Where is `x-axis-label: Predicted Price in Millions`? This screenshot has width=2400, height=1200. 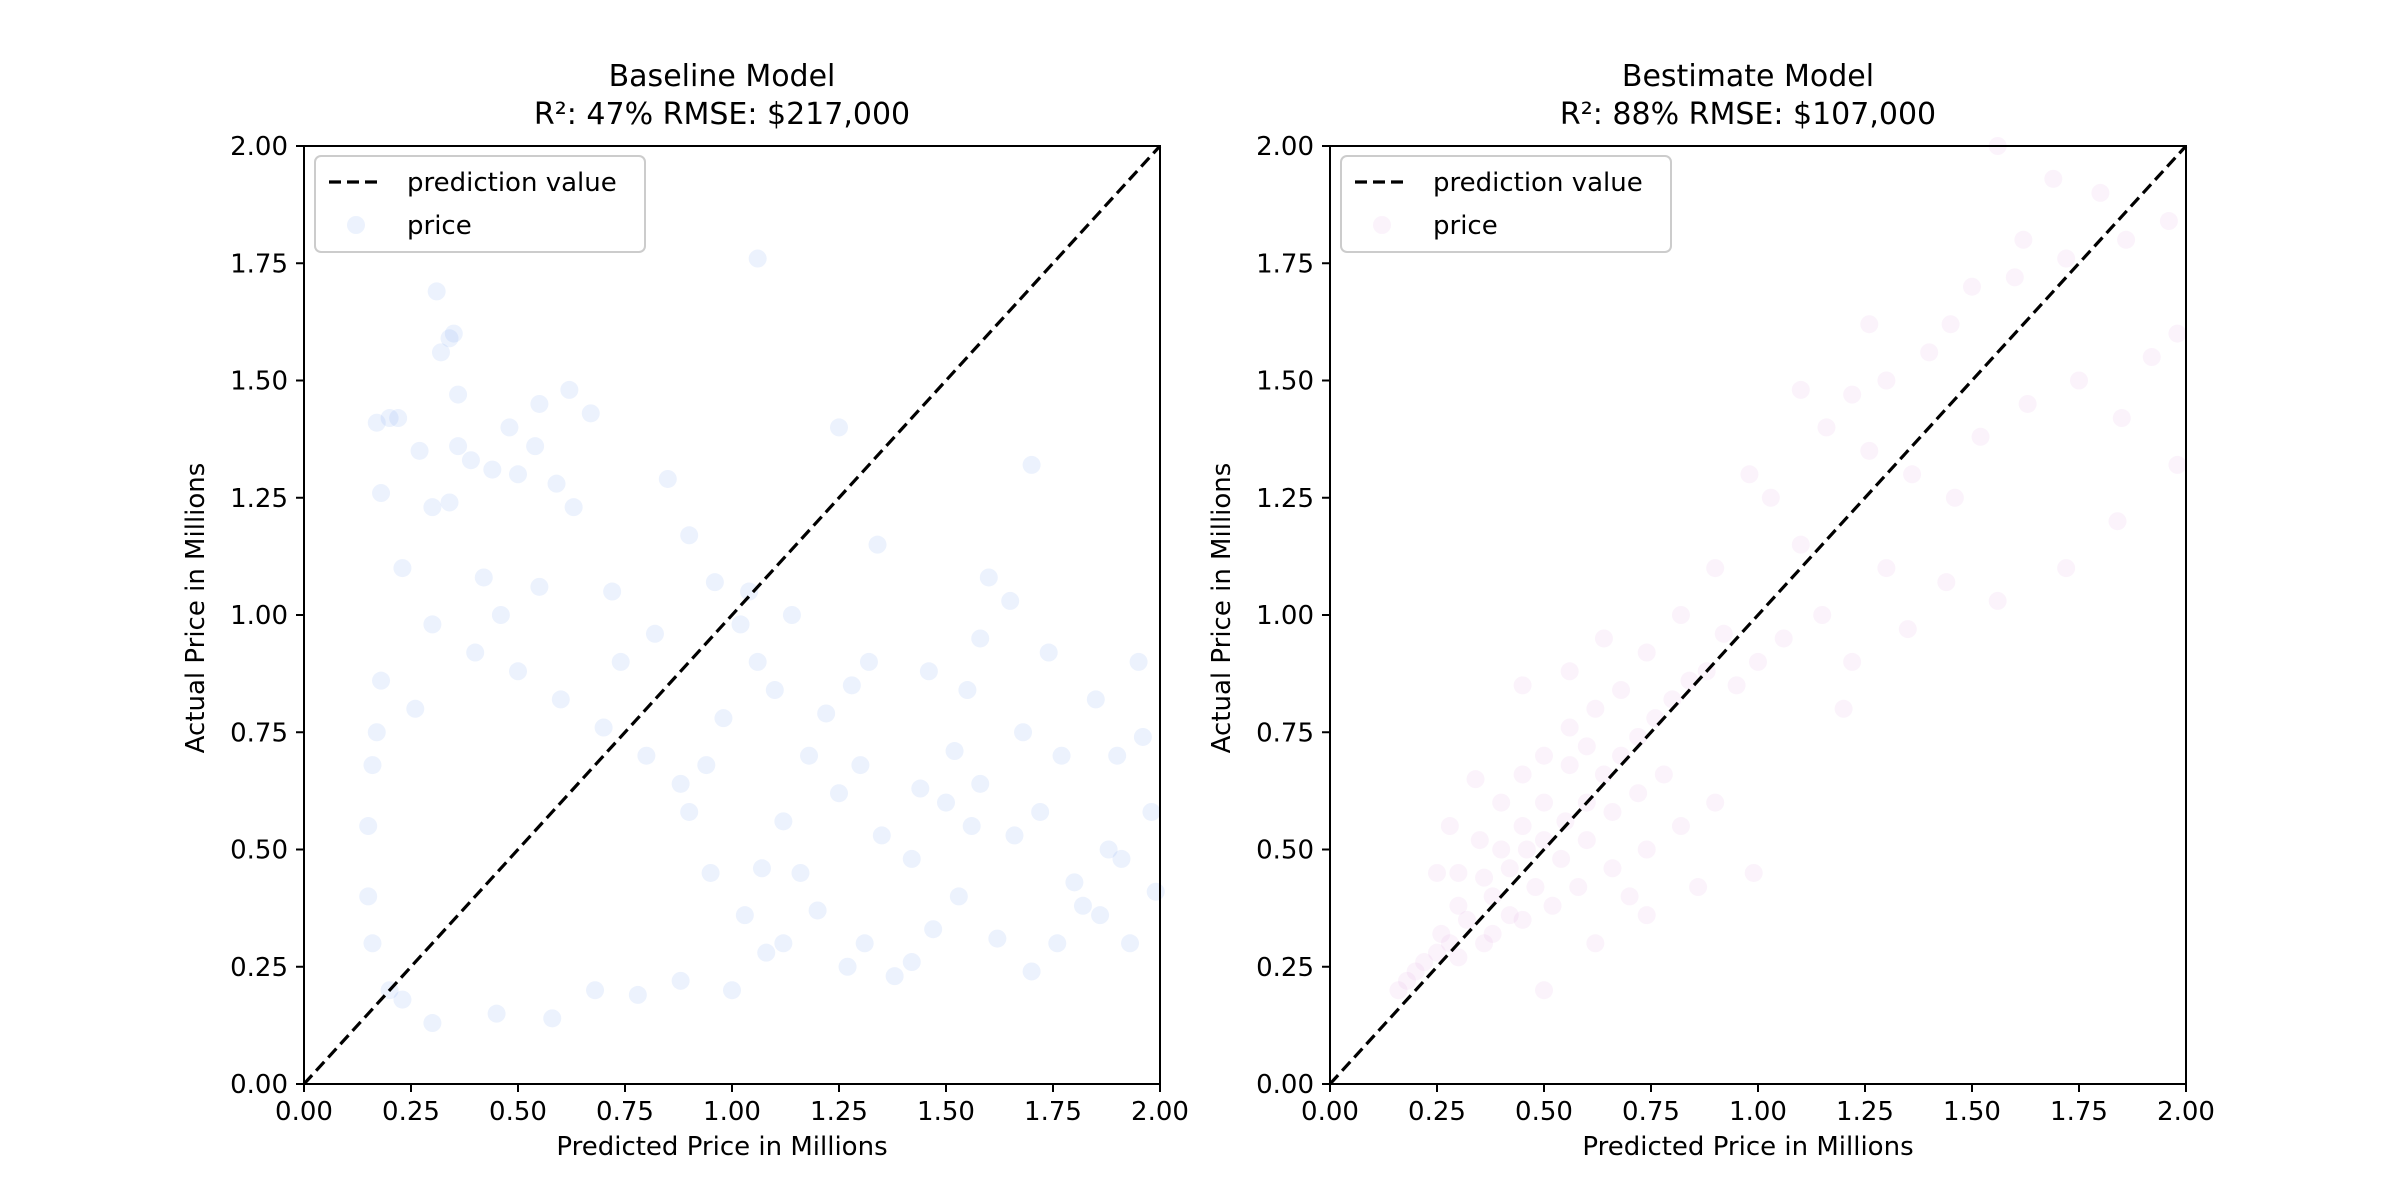
x-axis-label: Predicted Price in Millions is located at coordinates (721, 1147).